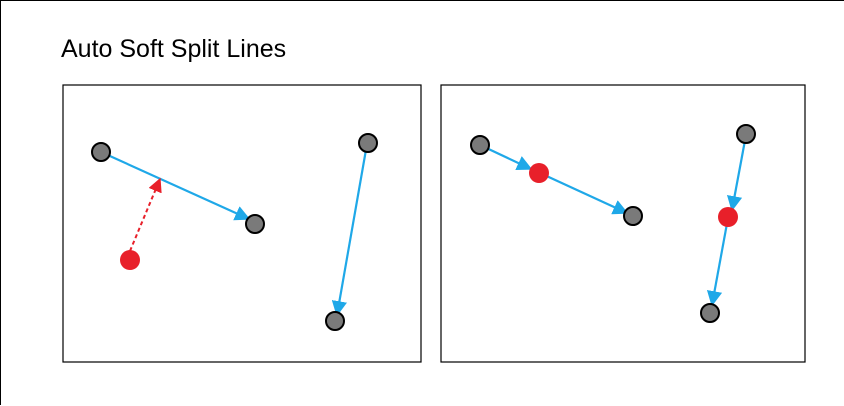 Image resolution: width=844 pixels, height=406 pixels. Describe the element at coordinates (174, 49) in the screenshot. I see `page-title: Auto Soft Split Lines` at that location.